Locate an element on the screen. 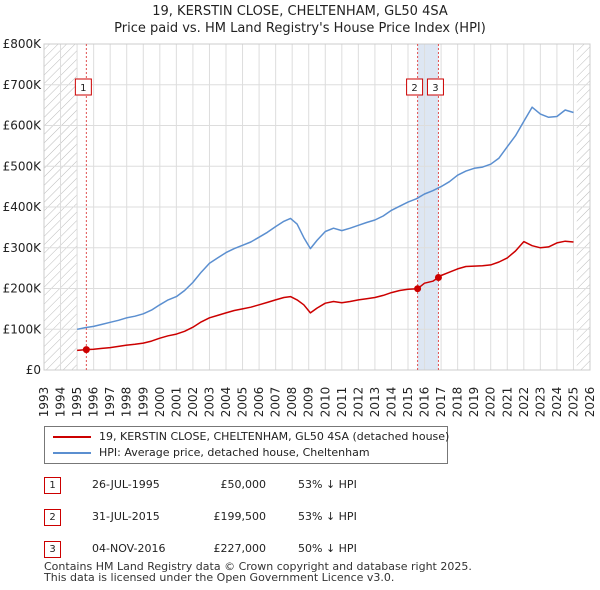  x-tick-label: 2007 is located at coordinates (276, 402).